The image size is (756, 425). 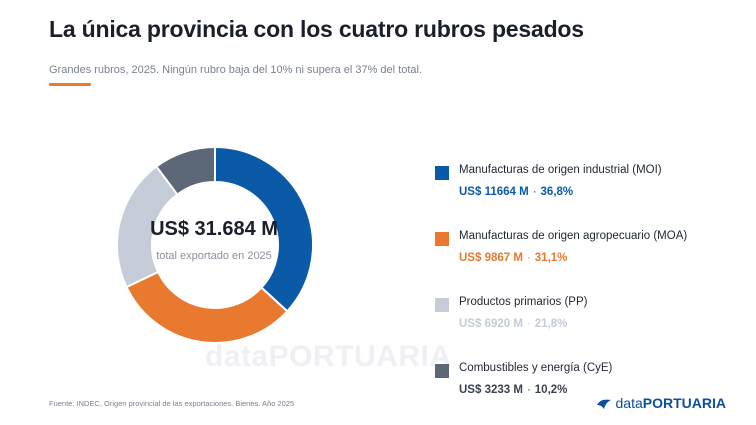 I want to click on wave-logo-icon, so click(x=603, y=404).